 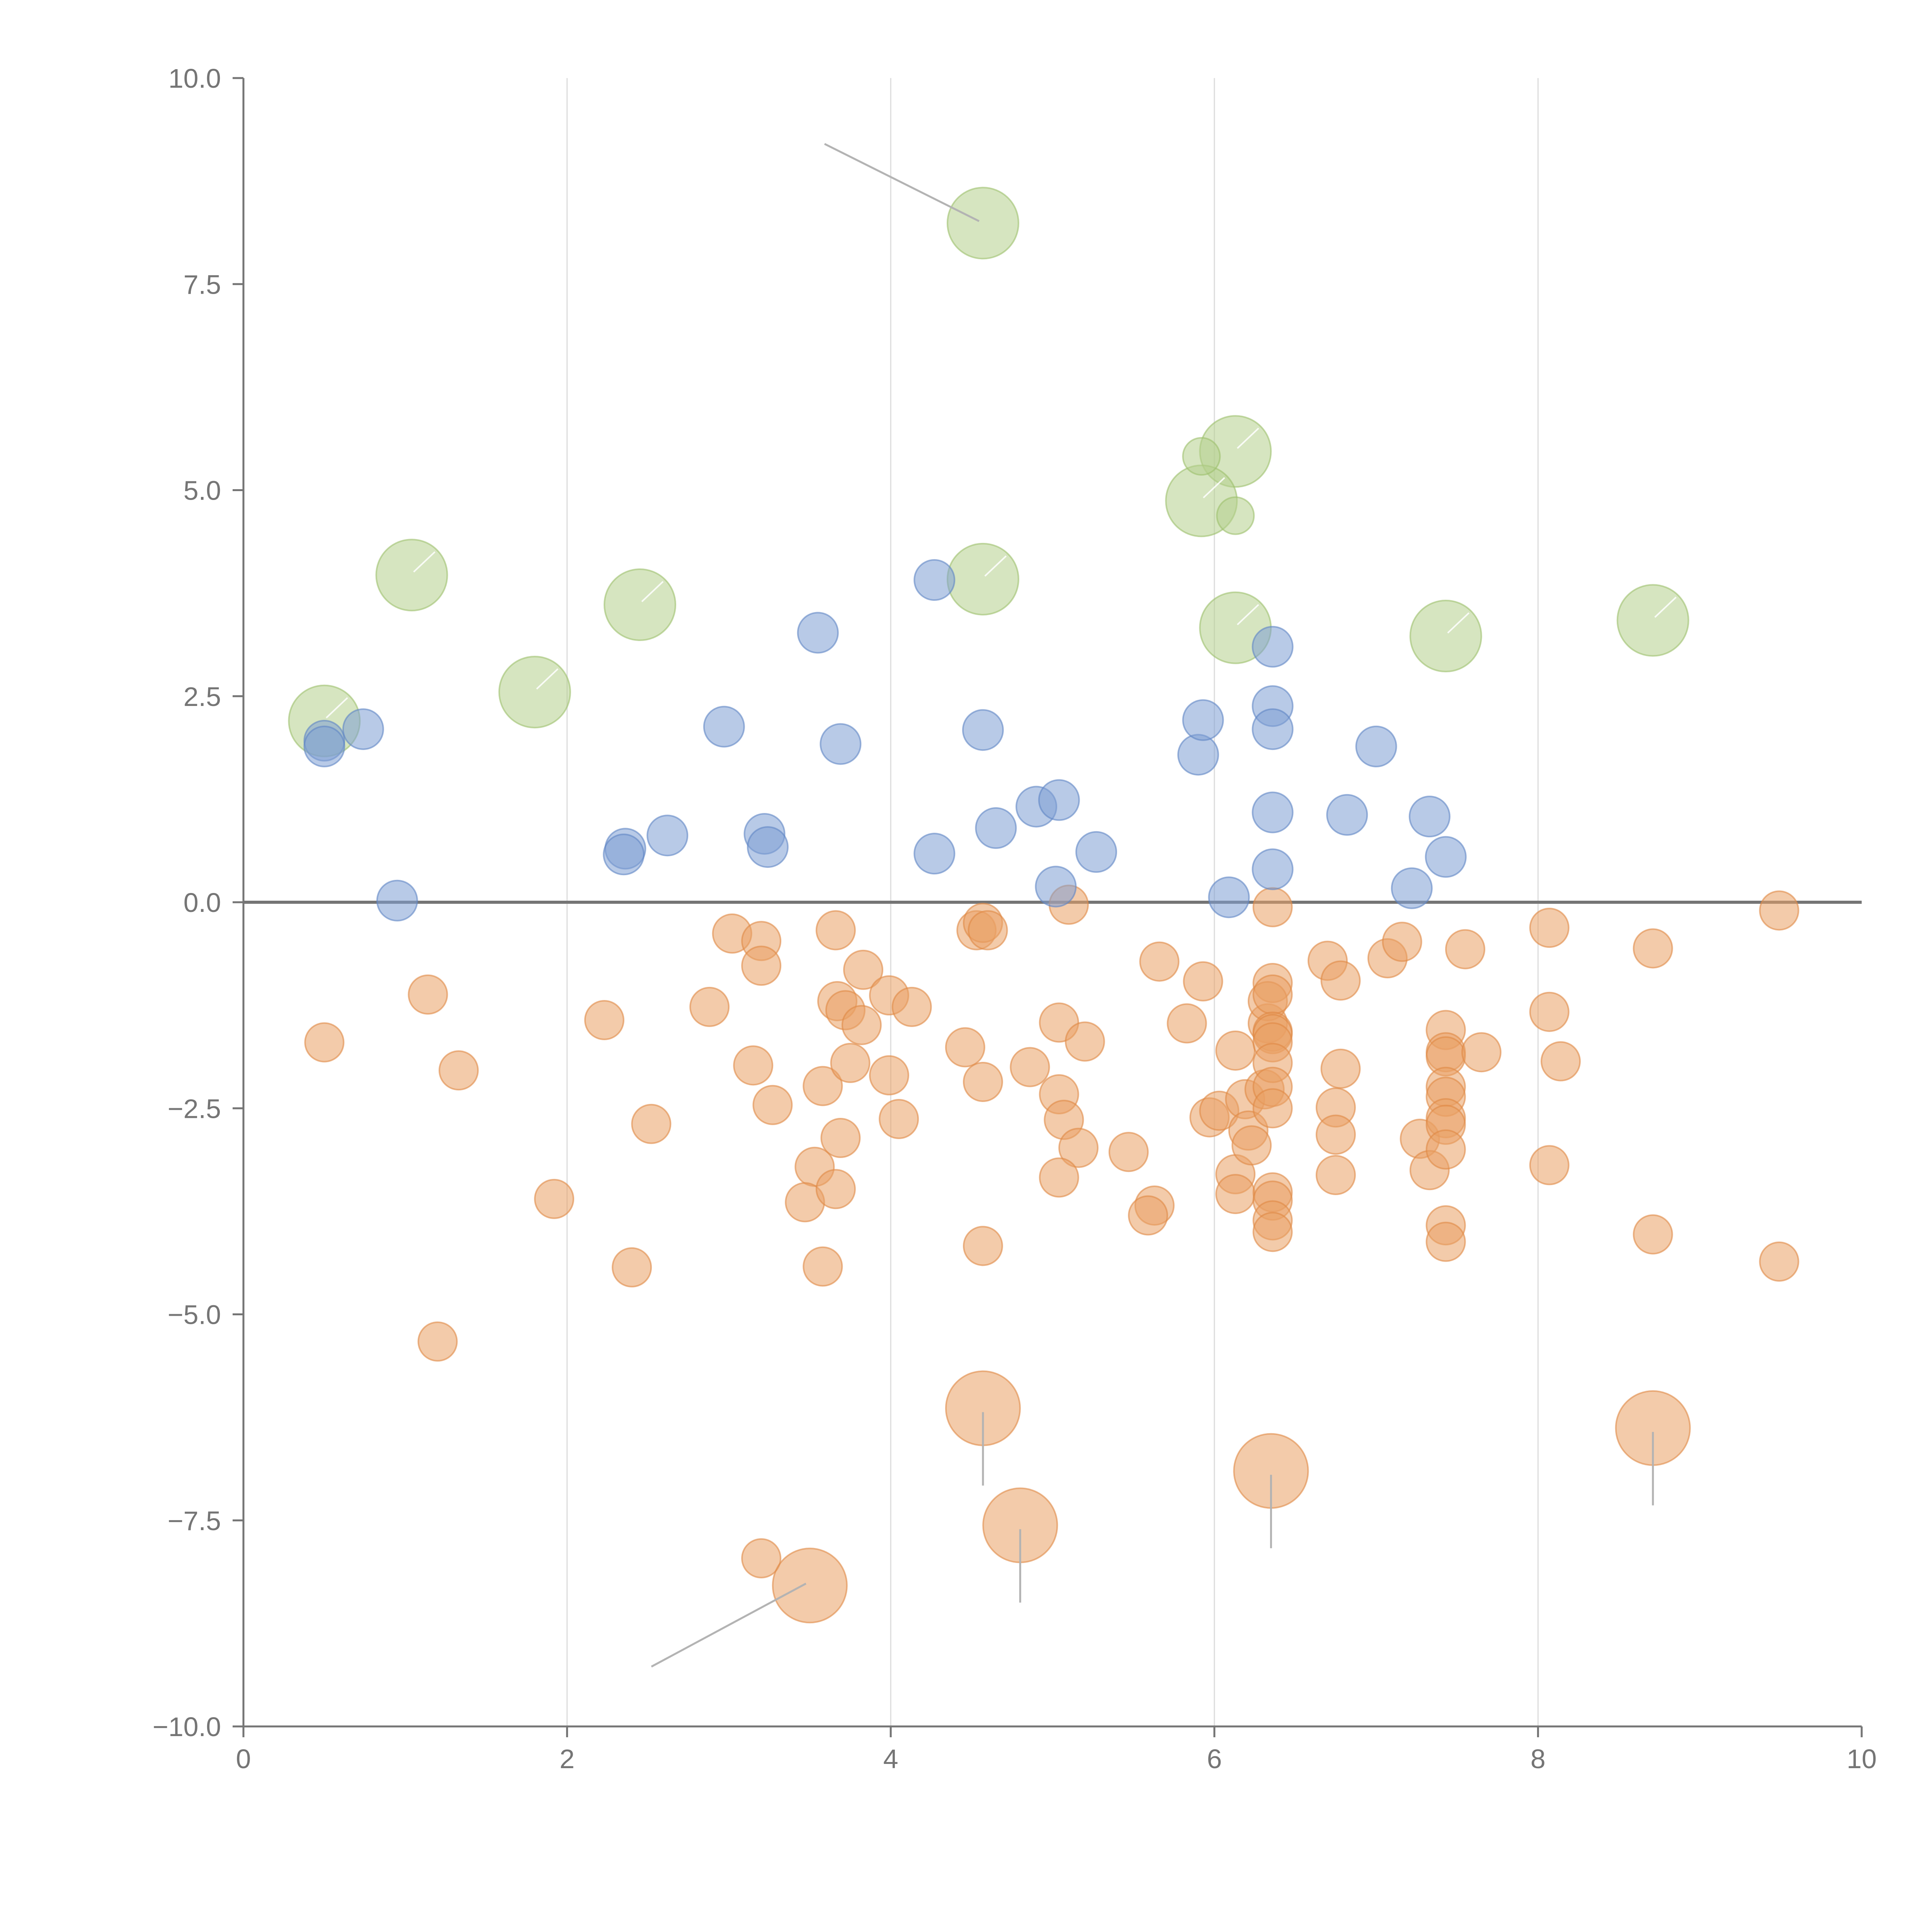 What do you see at coordinates (1862, 1759) in the screenshot?
I see `x-tick-label: 10` at bounding box center [1862, 1759].